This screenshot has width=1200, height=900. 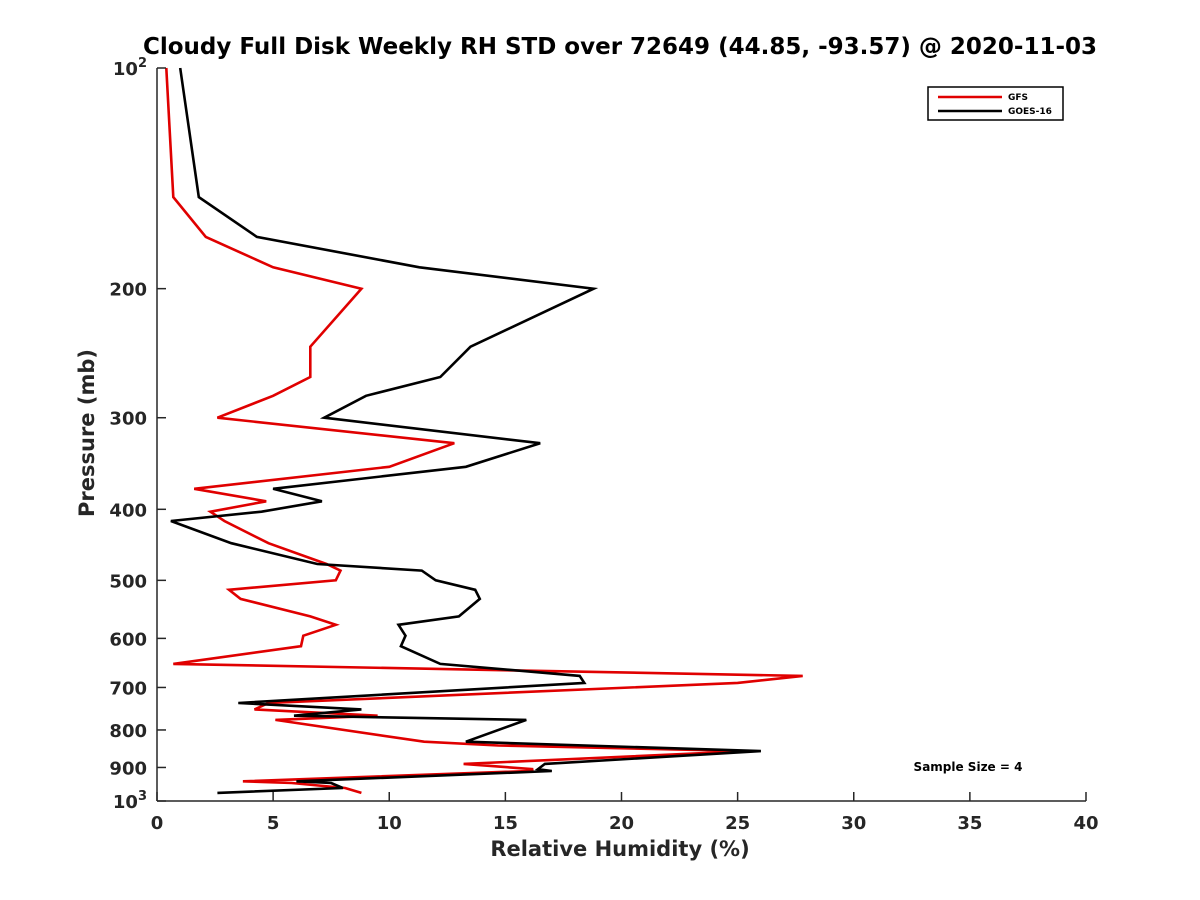 I want to click on x-axis-label: Relative Humidity (%), so click(x=619, y=849).